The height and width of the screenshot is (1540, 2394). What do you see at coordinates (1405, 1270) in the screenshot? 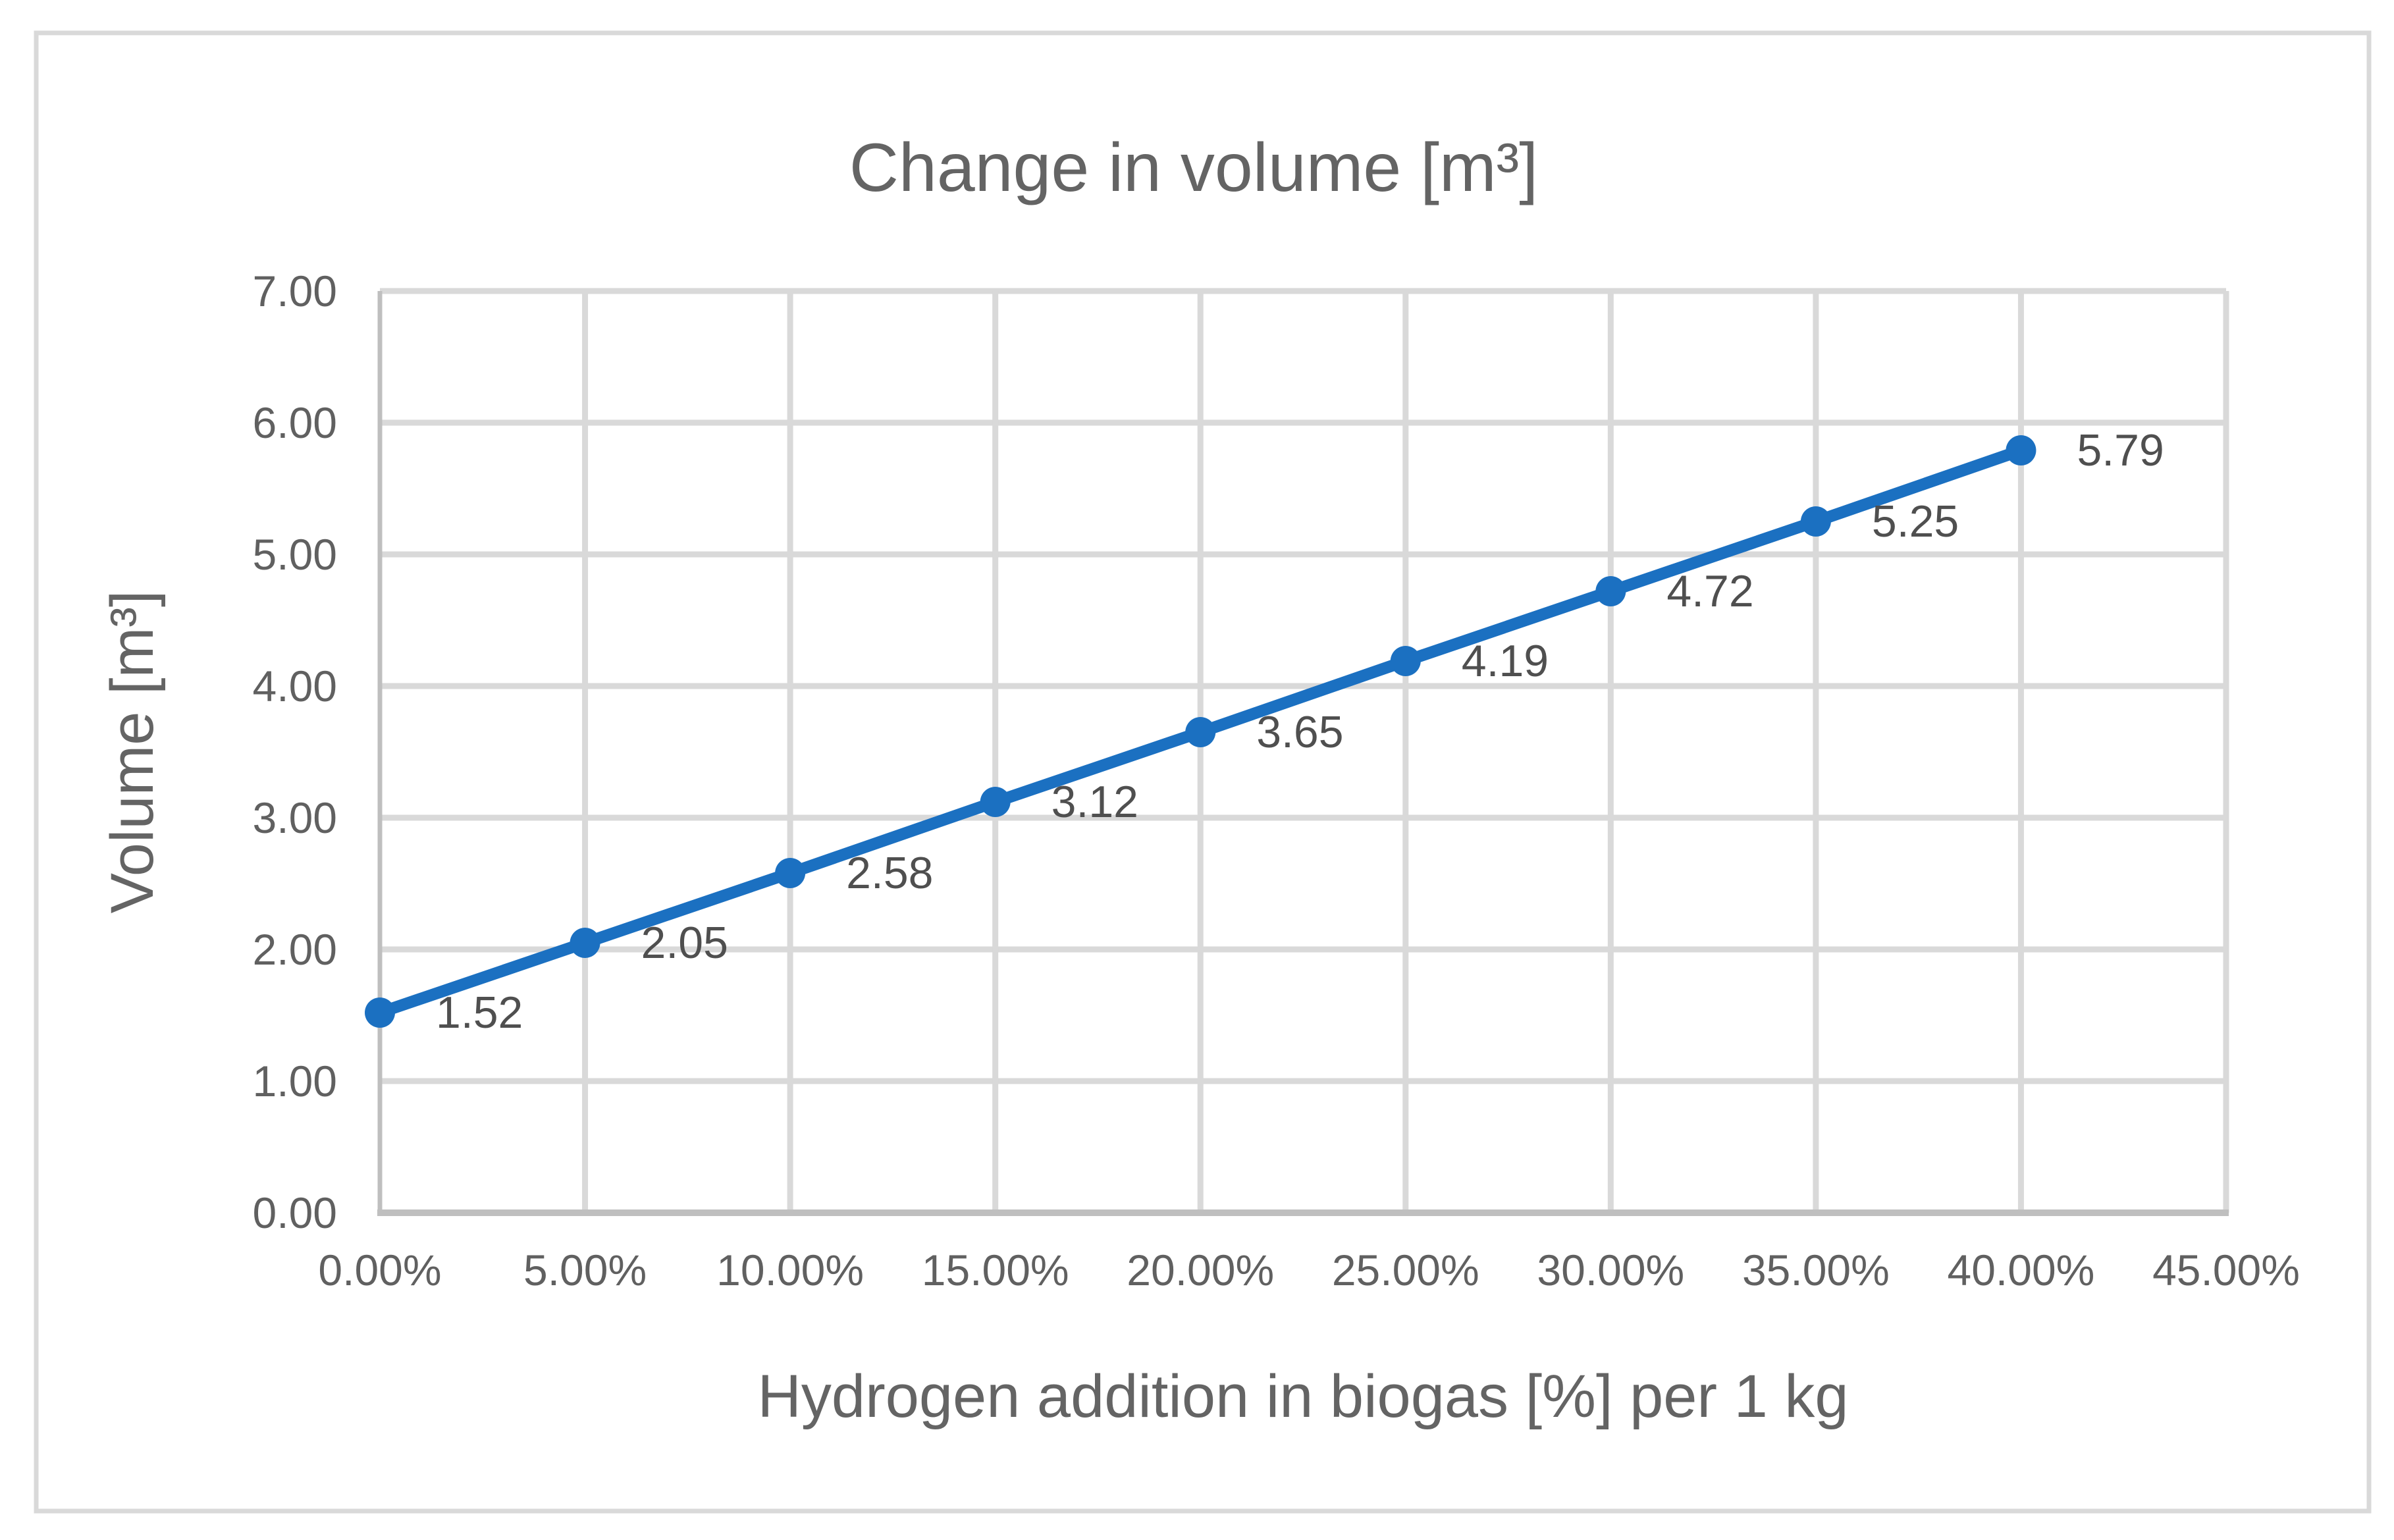
I see `x-tick-label: 25.00%` at bounding box center [1405, 1270].